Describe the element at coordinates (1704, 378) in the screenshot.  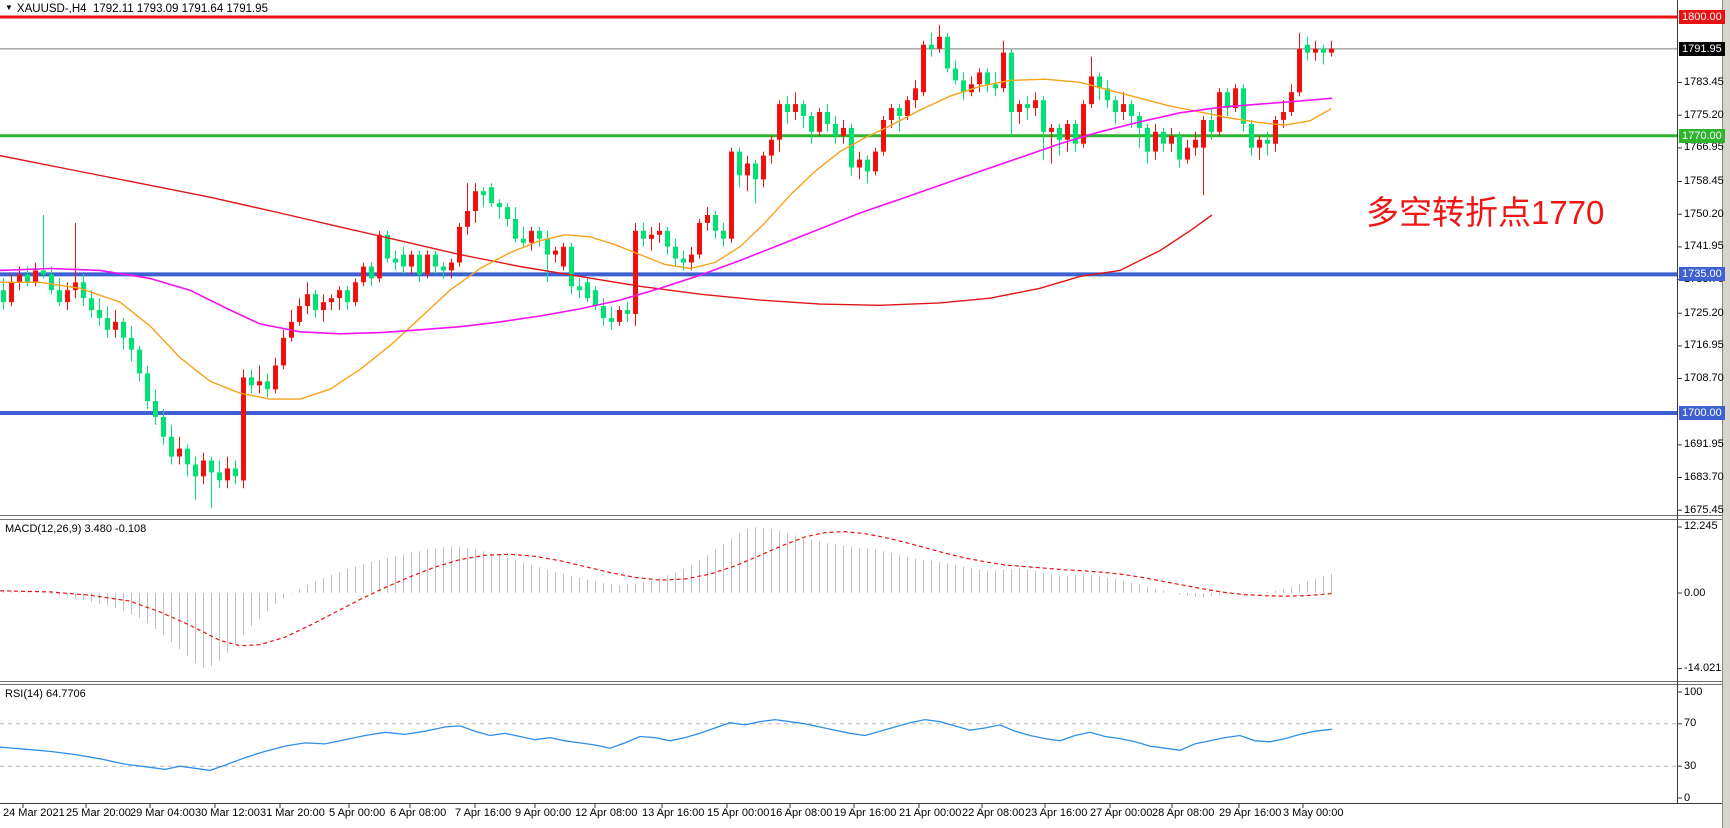
I see `price-axis-label: 1708.70` at that location.